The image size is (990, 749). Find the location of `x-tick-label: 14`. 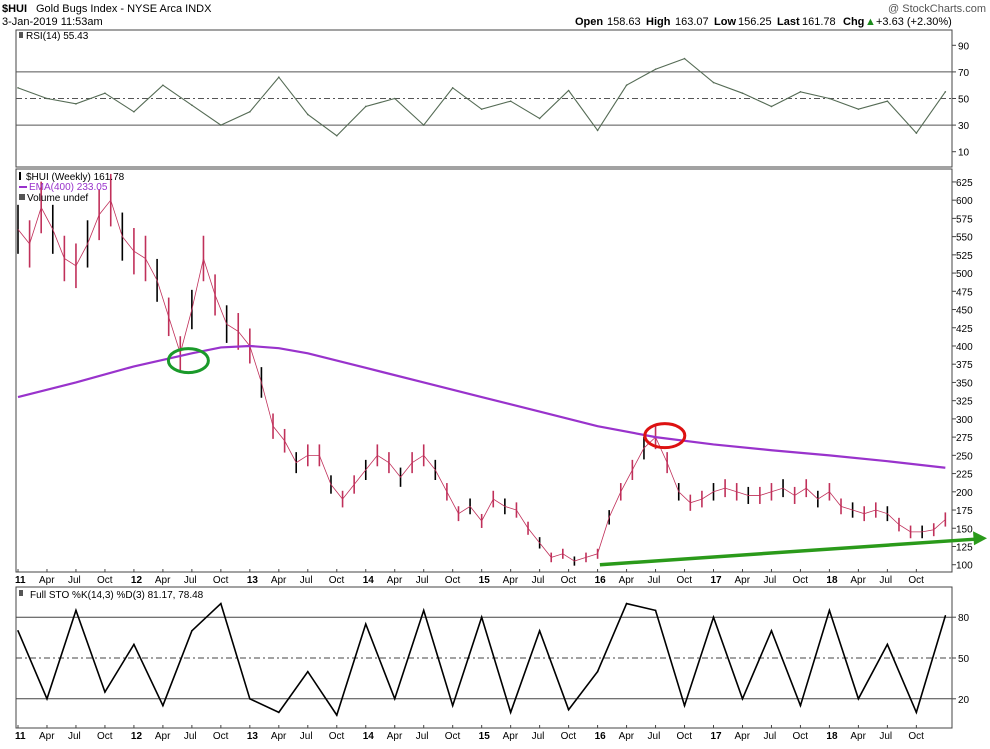

x-tick-label: 14 is located at coordinates (369, 580).